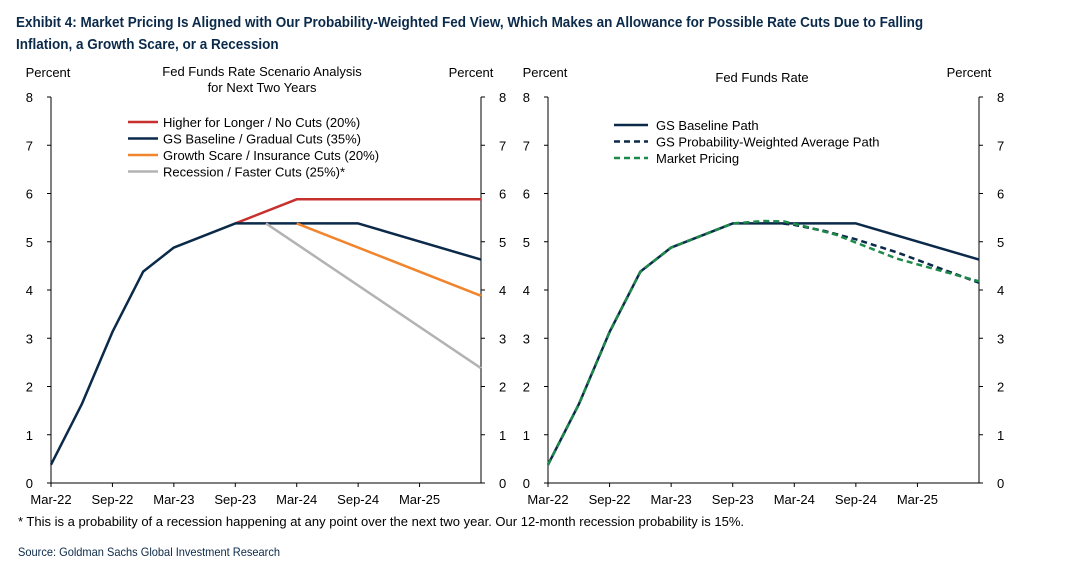  What do you see at coordinates (262, 87) in the screenshot?
I see `chart-title: for Next Two Years` at bounding box center [262, 87].